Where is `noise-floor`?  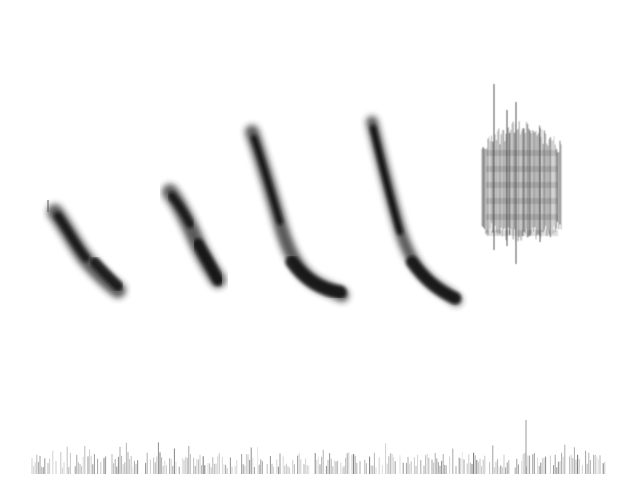 noise-floor is located at coordinates (318, 447).